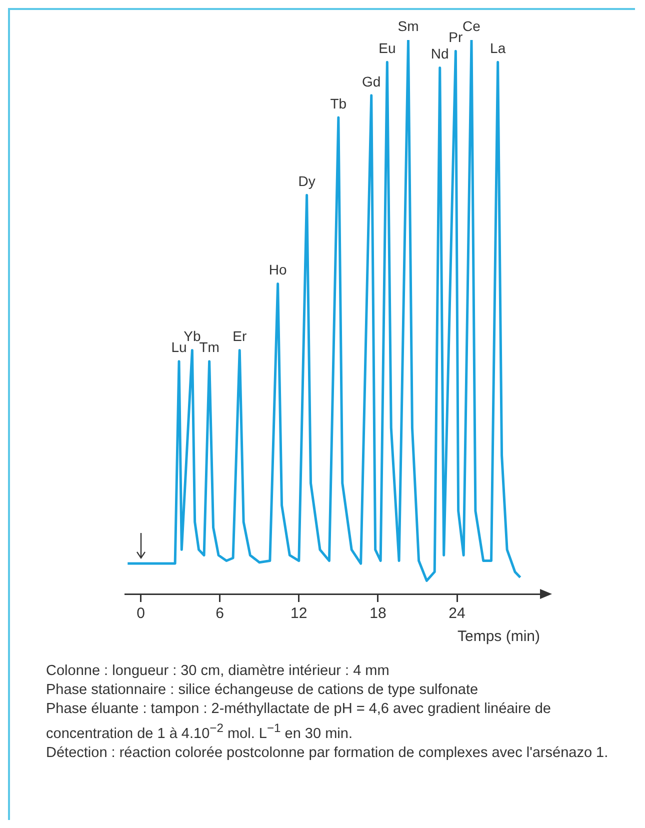 The height and width of the screenshot is (828, 645). Describe the element at coordinates (307, 180) in the screenshot. I see `annotation: Dy` at that location.